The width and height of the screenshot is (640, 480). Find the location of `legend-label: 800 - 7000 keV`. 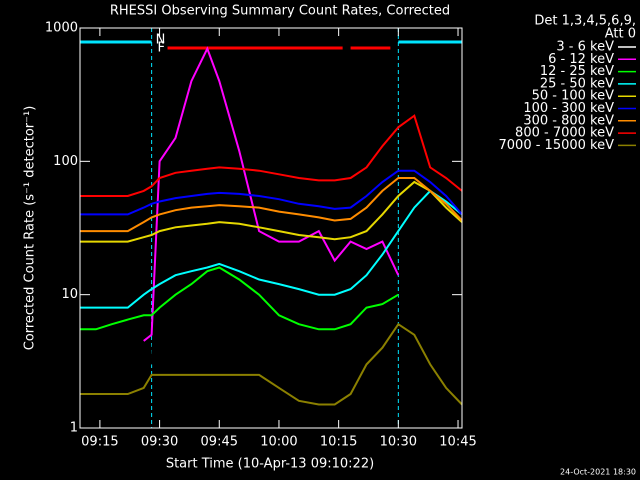

legend-label: 800 - 7000 keV is located at coordinates (564, 133).